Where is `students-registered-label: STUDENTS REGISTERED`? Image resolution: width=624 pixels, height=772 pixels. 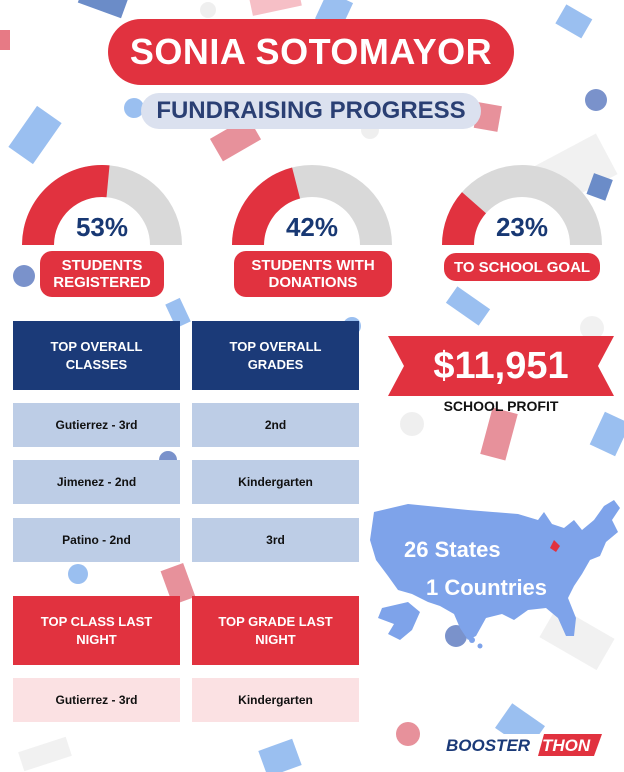
students-registered-label: STUDENTS REGISTERED is located at coordinates (102, 274).